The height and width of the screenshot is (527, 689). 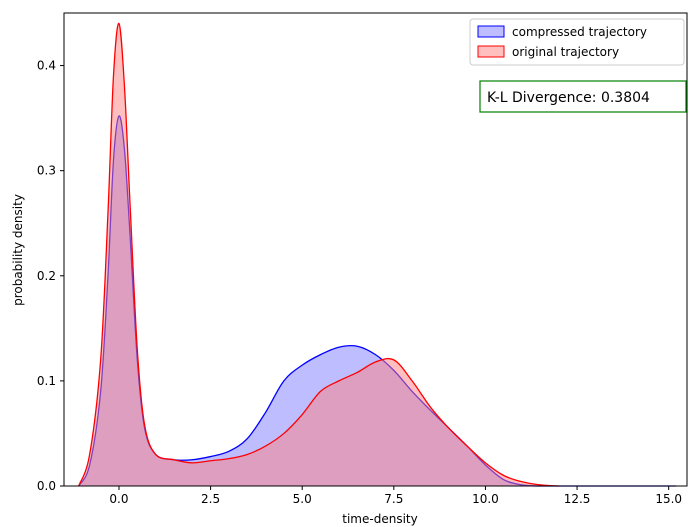 I want to click on kl-divergence-box, so click(x=583, y=96).